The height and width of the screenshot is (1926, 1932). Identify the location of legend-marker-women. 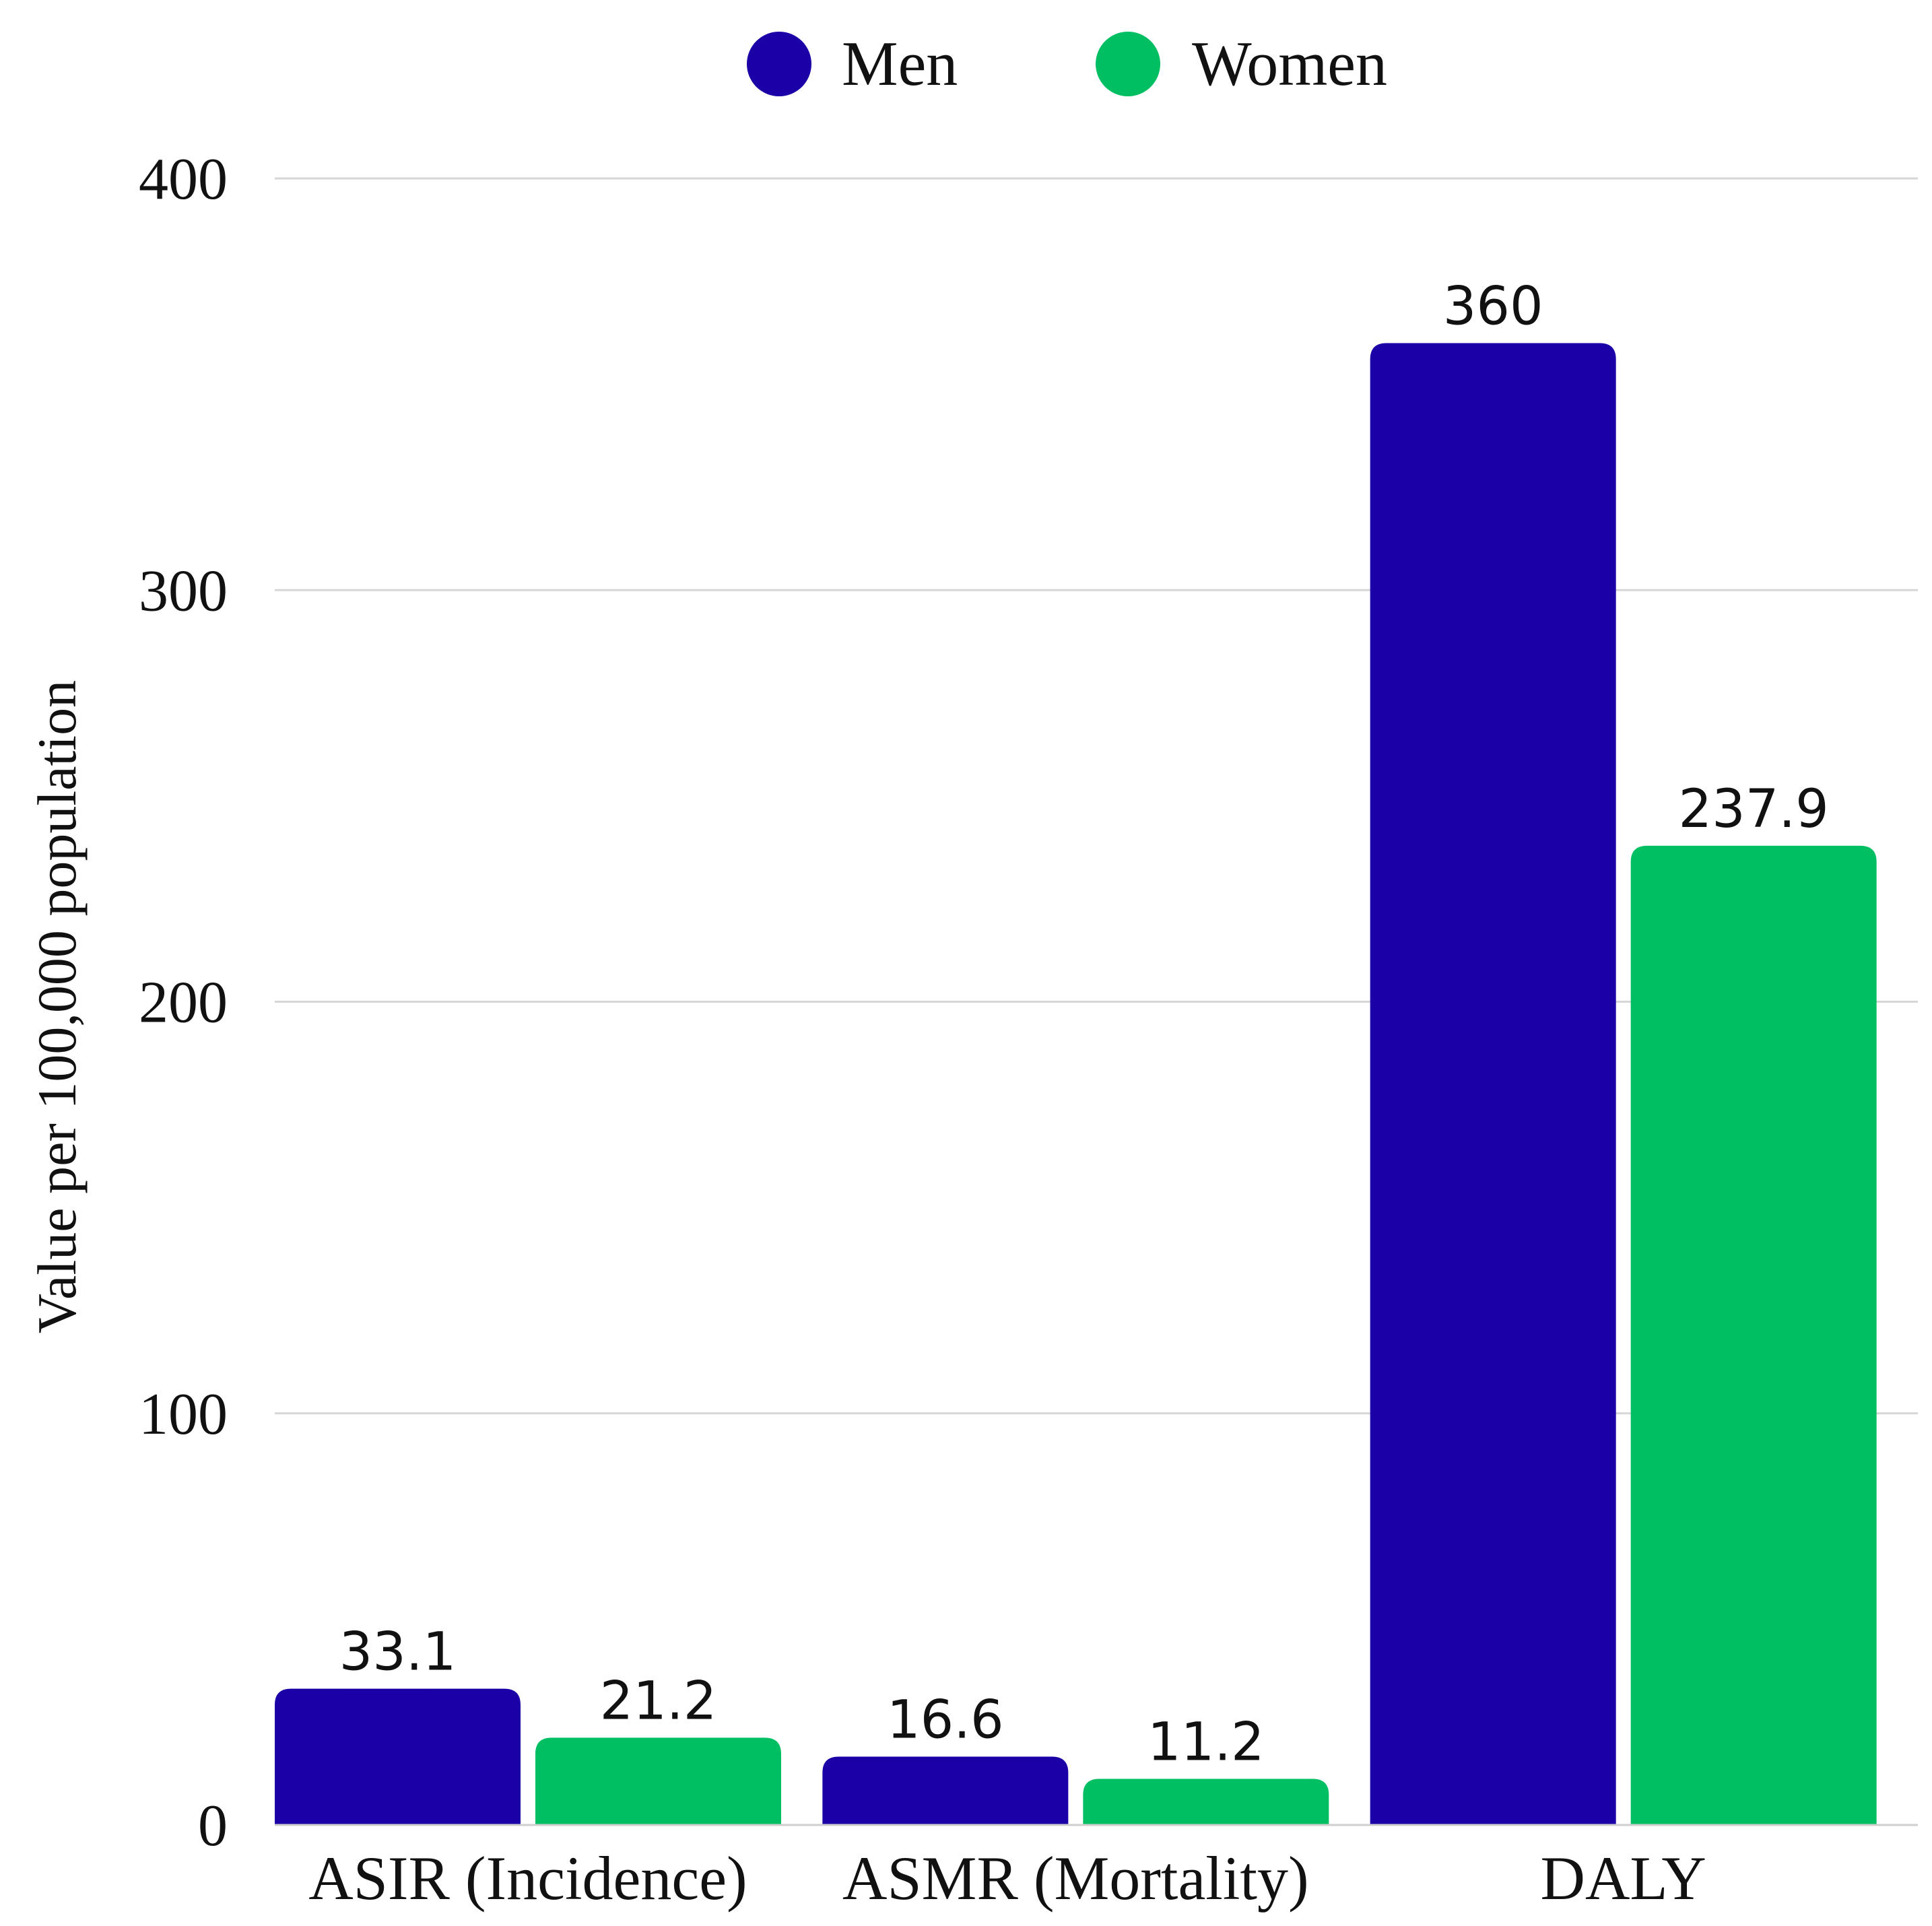
(1128, 64).